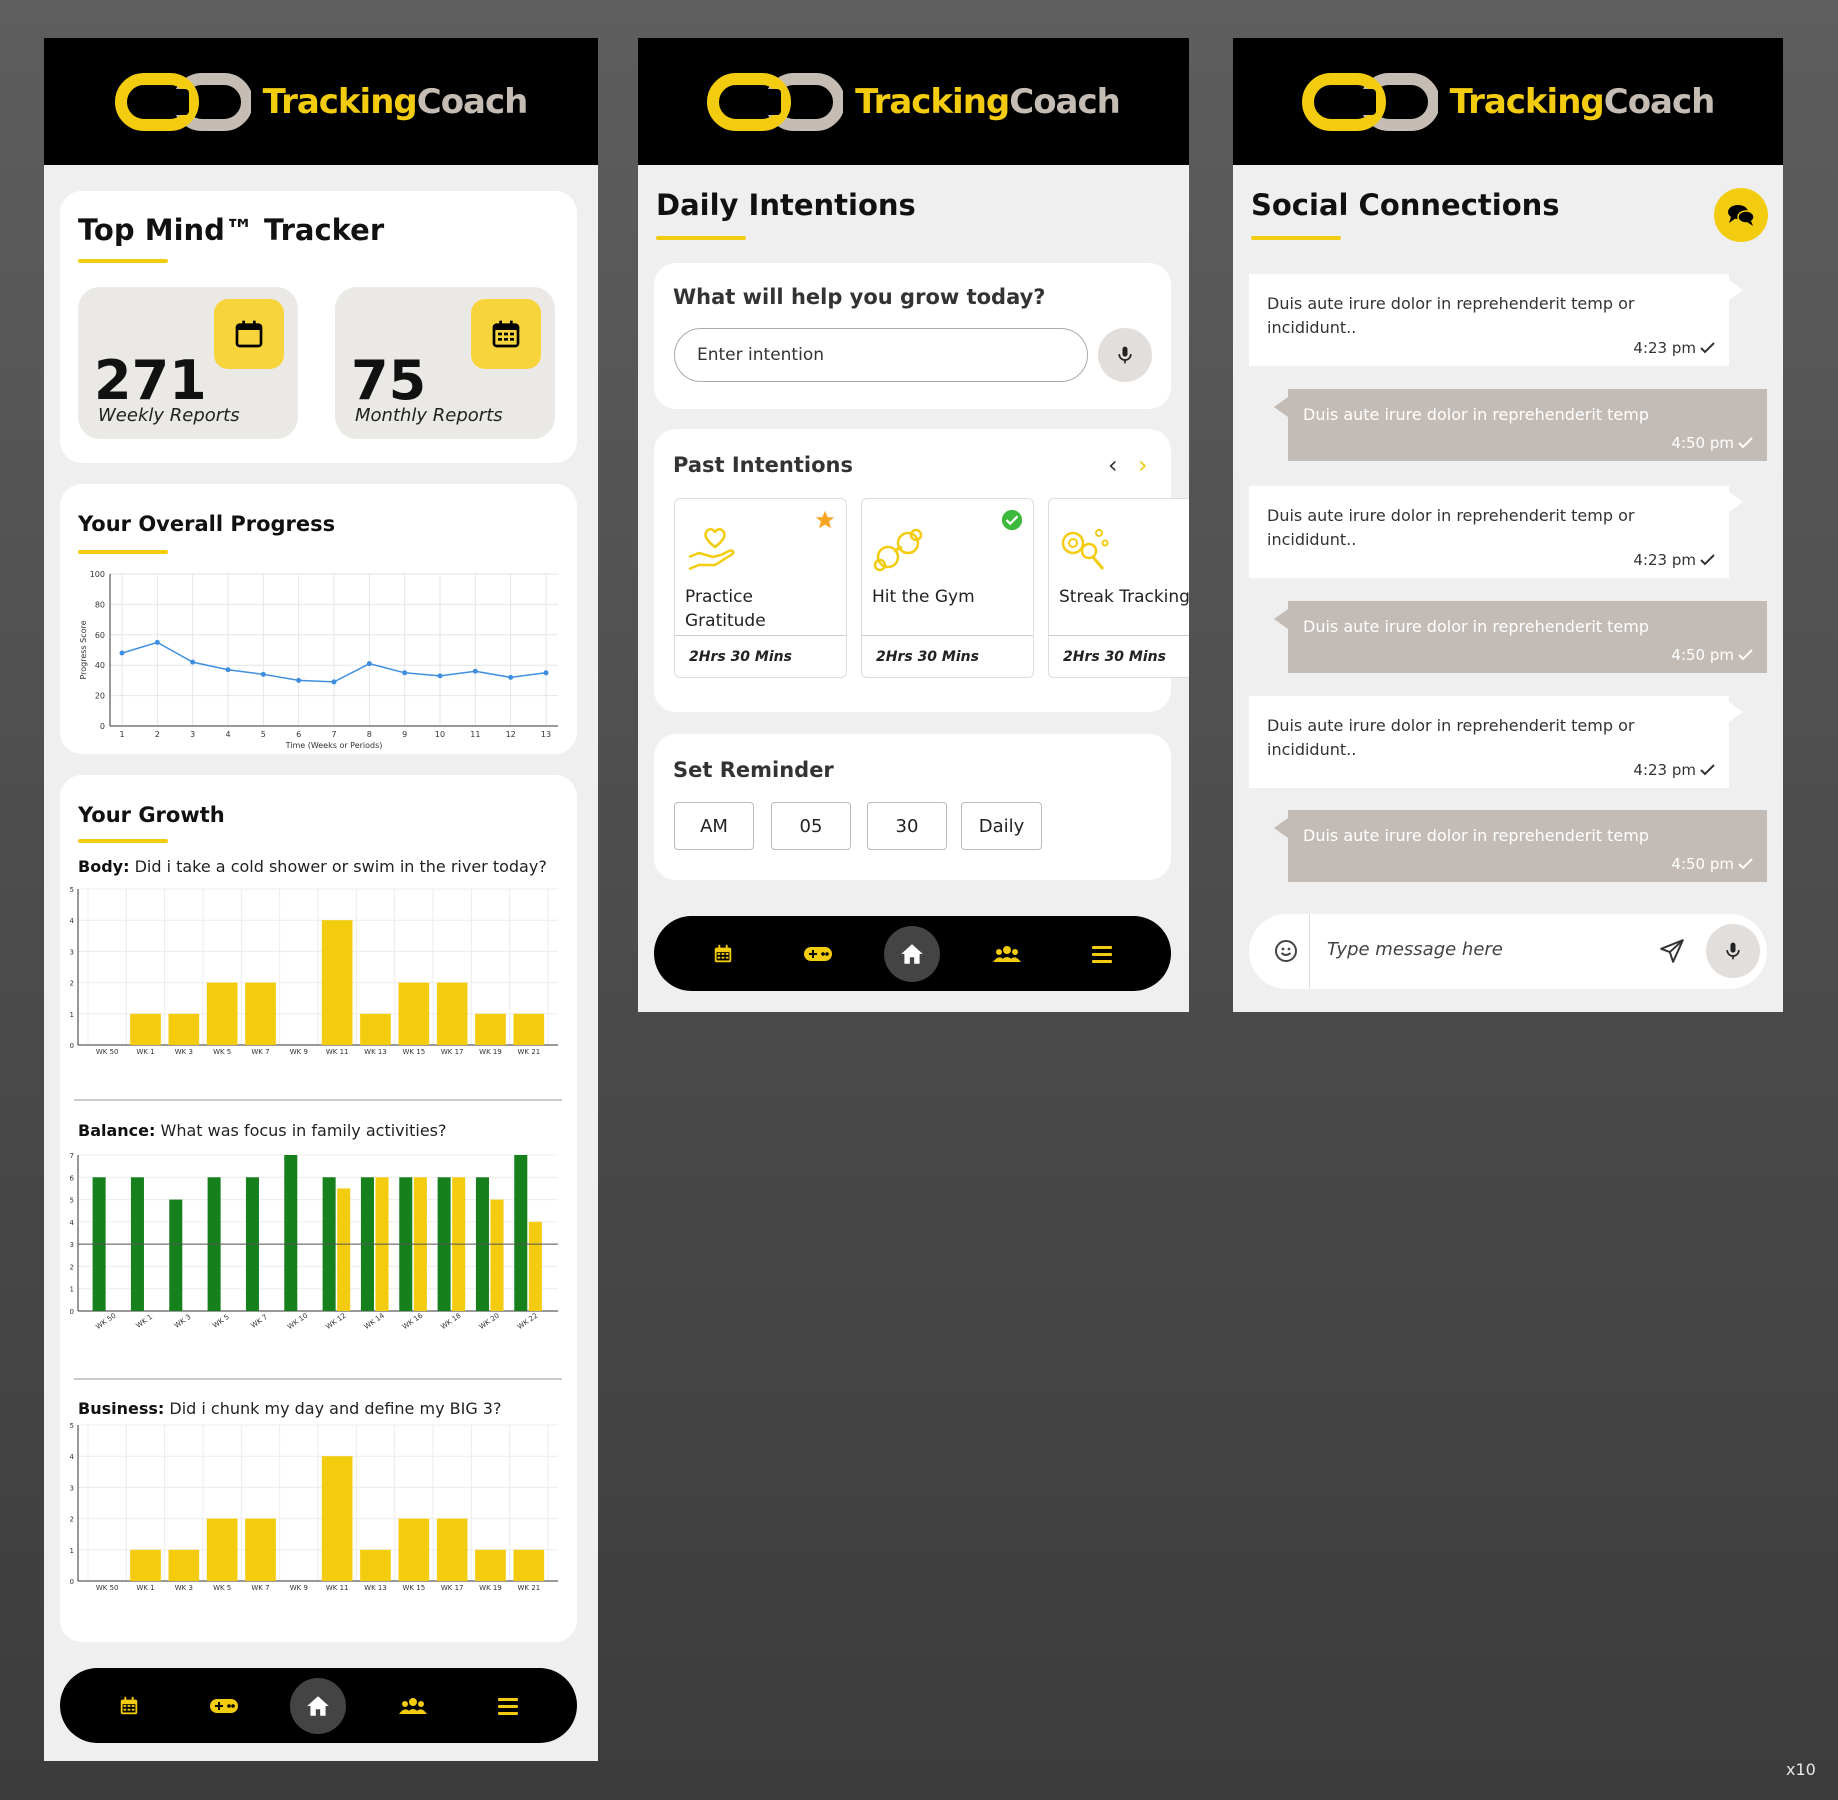 The height and width of the screenshot is (1800, 1838). Describe the element at coordinates (337, 1052) in the screenshot. I see `x-tick-label: WK 11` at that location.